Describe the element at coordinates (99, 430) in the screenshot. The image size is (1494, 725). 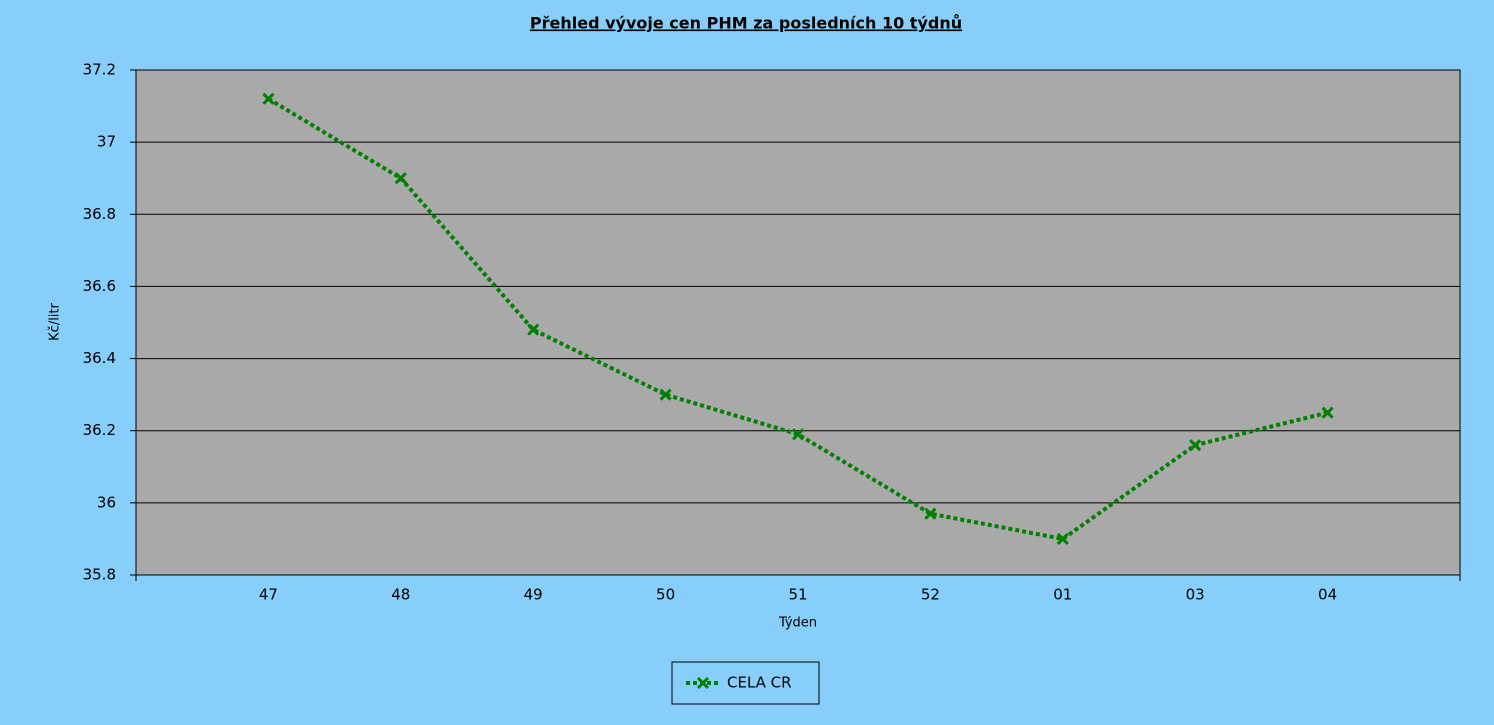
I see `y-tick-label: 36.2` at that location.